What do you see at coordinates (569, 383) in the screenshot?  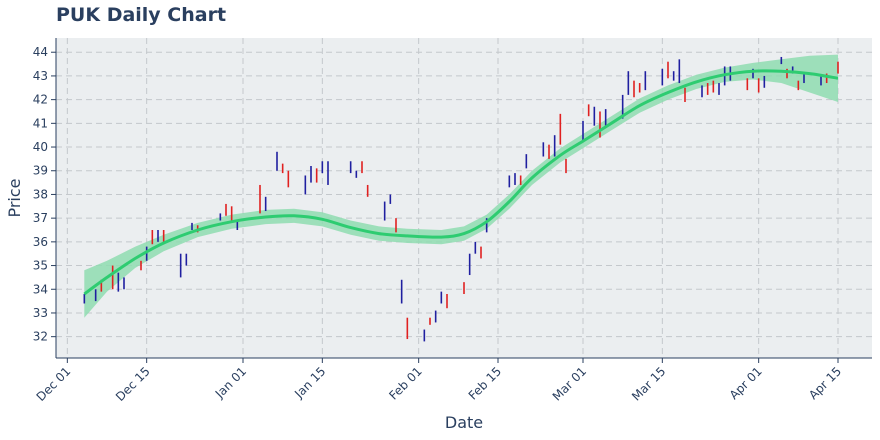 I see `x-tick-label: Mar 01` at bounding box center [569, 383].